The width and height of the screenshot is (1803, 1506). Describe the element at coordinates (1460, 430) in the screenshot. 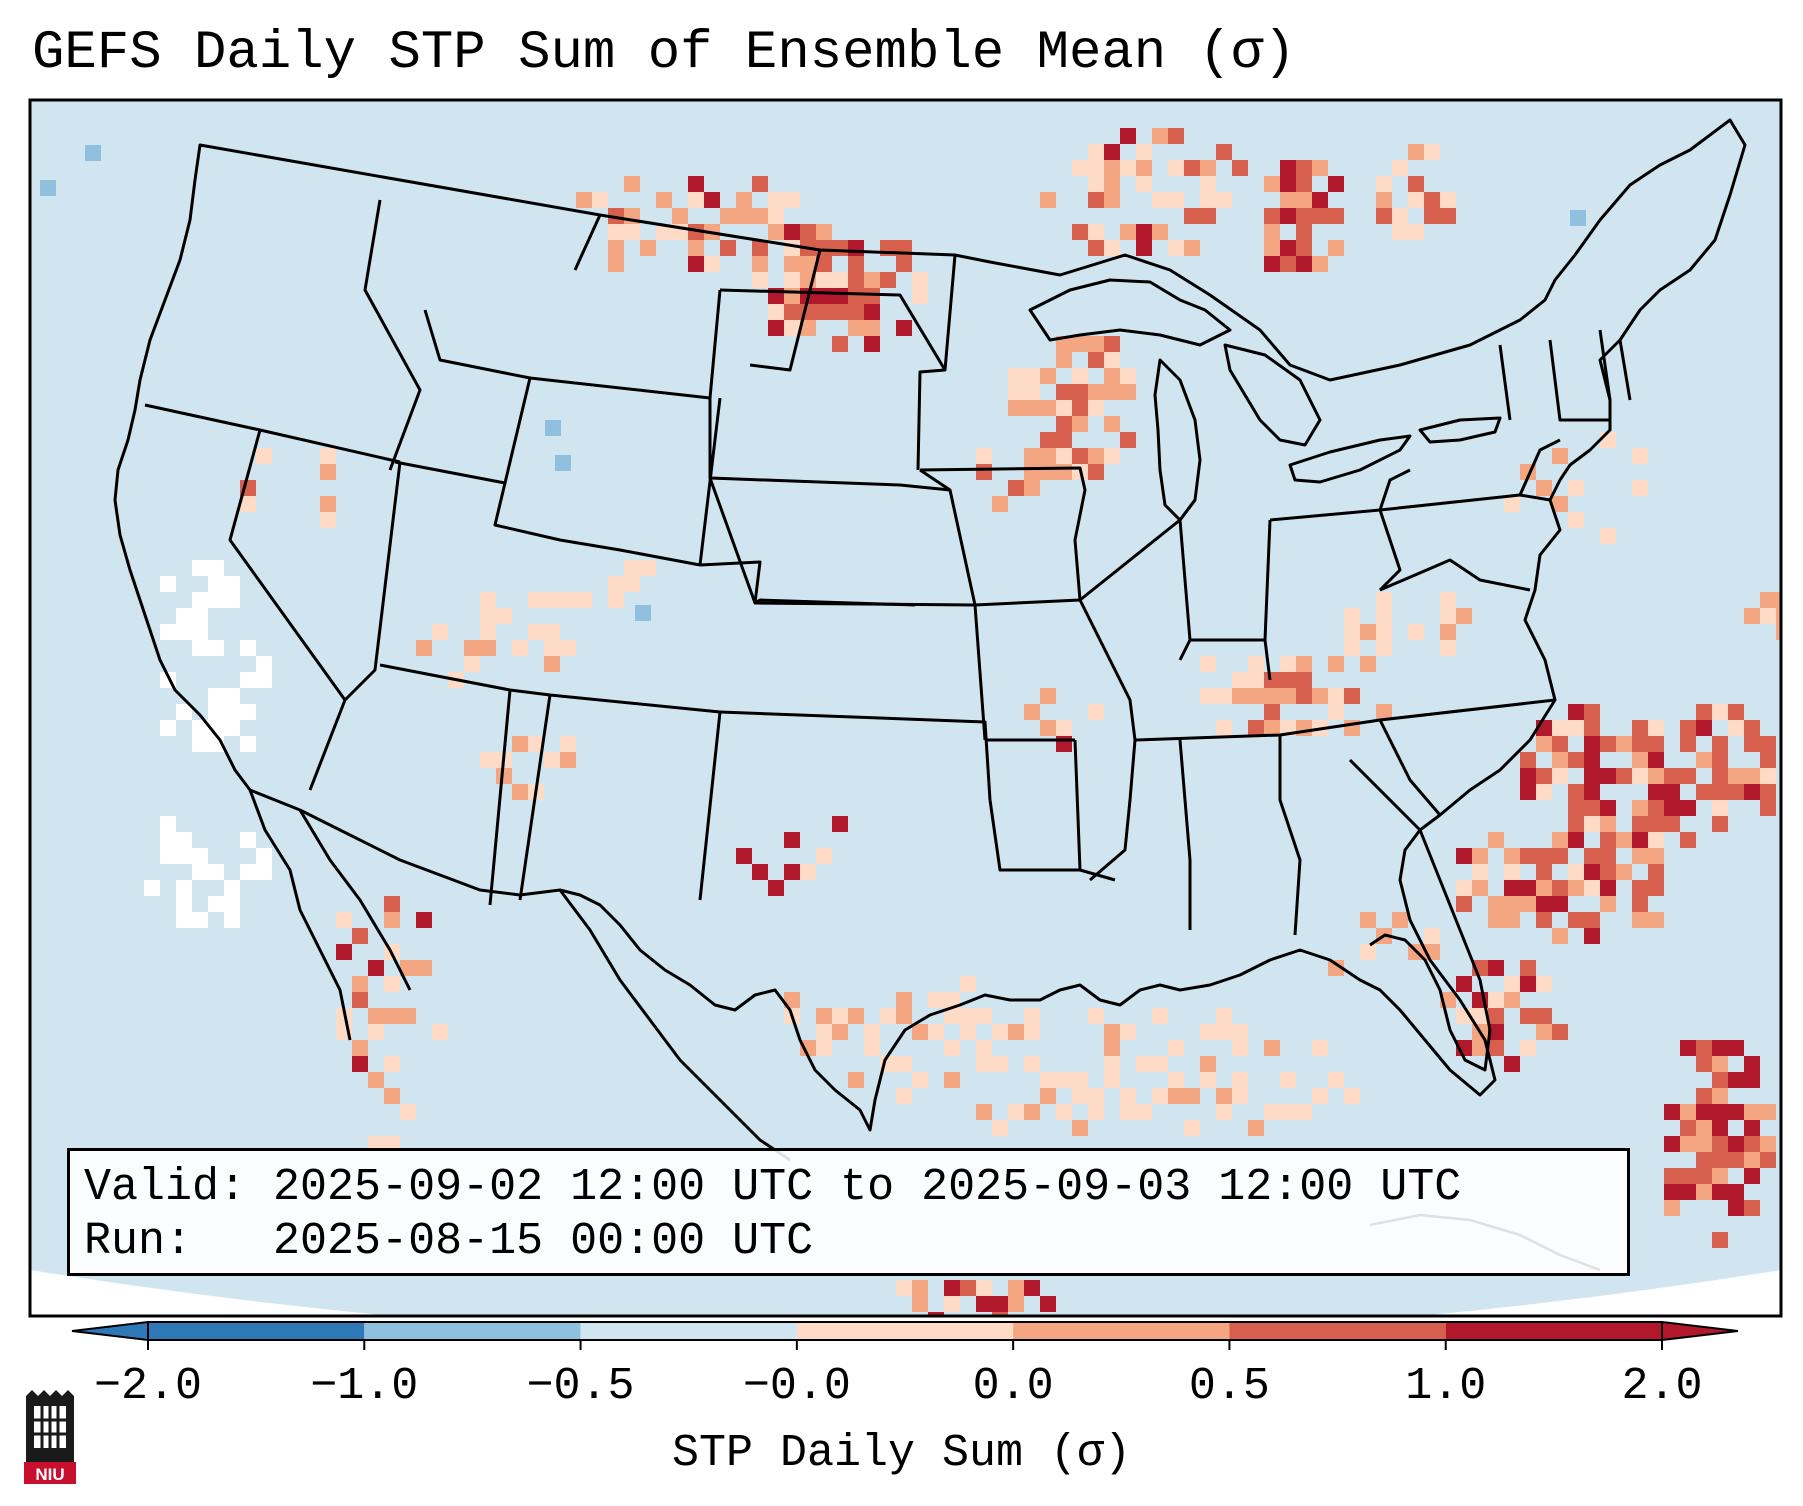

I see `lake-ontario` at that location.